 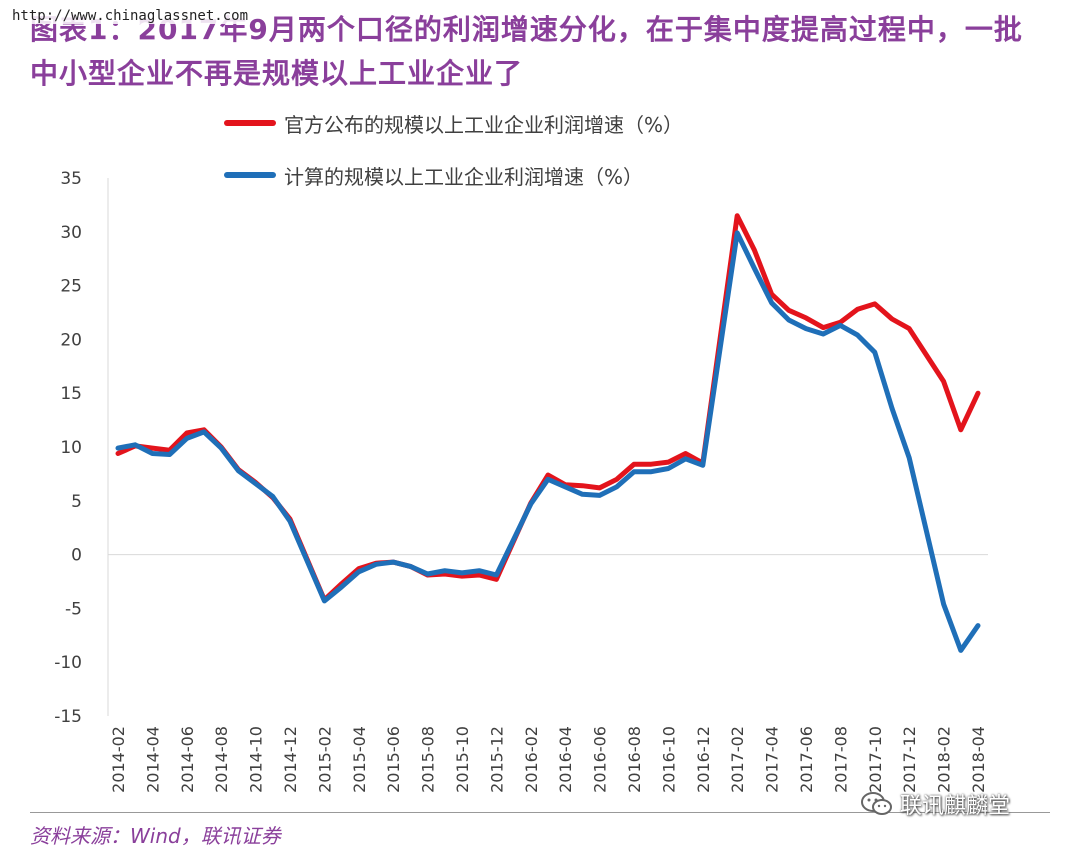 What do you see at coordinates (71, 233) in the screenshot?
I see `y-tick-label: 30` at bounding box center [71, 233].